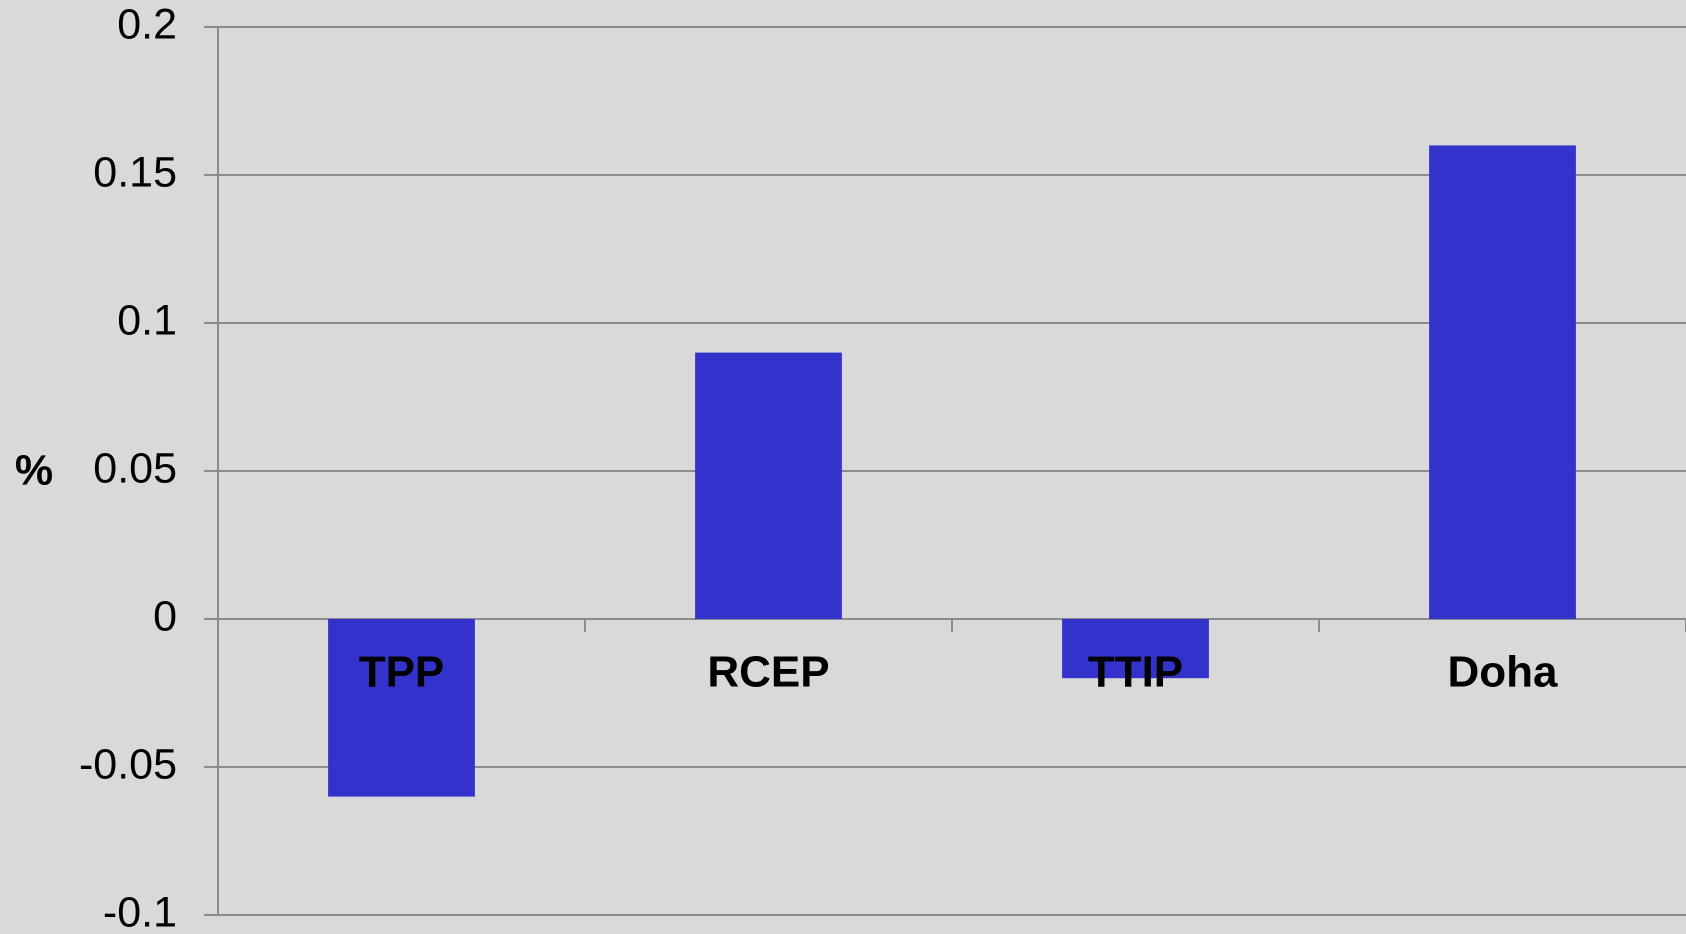 The width and height of the screenshot is (1686, 934). Describe the element at coordinates (165, 616) in the screenshot. I see `y-tick-label: 0` at that location.